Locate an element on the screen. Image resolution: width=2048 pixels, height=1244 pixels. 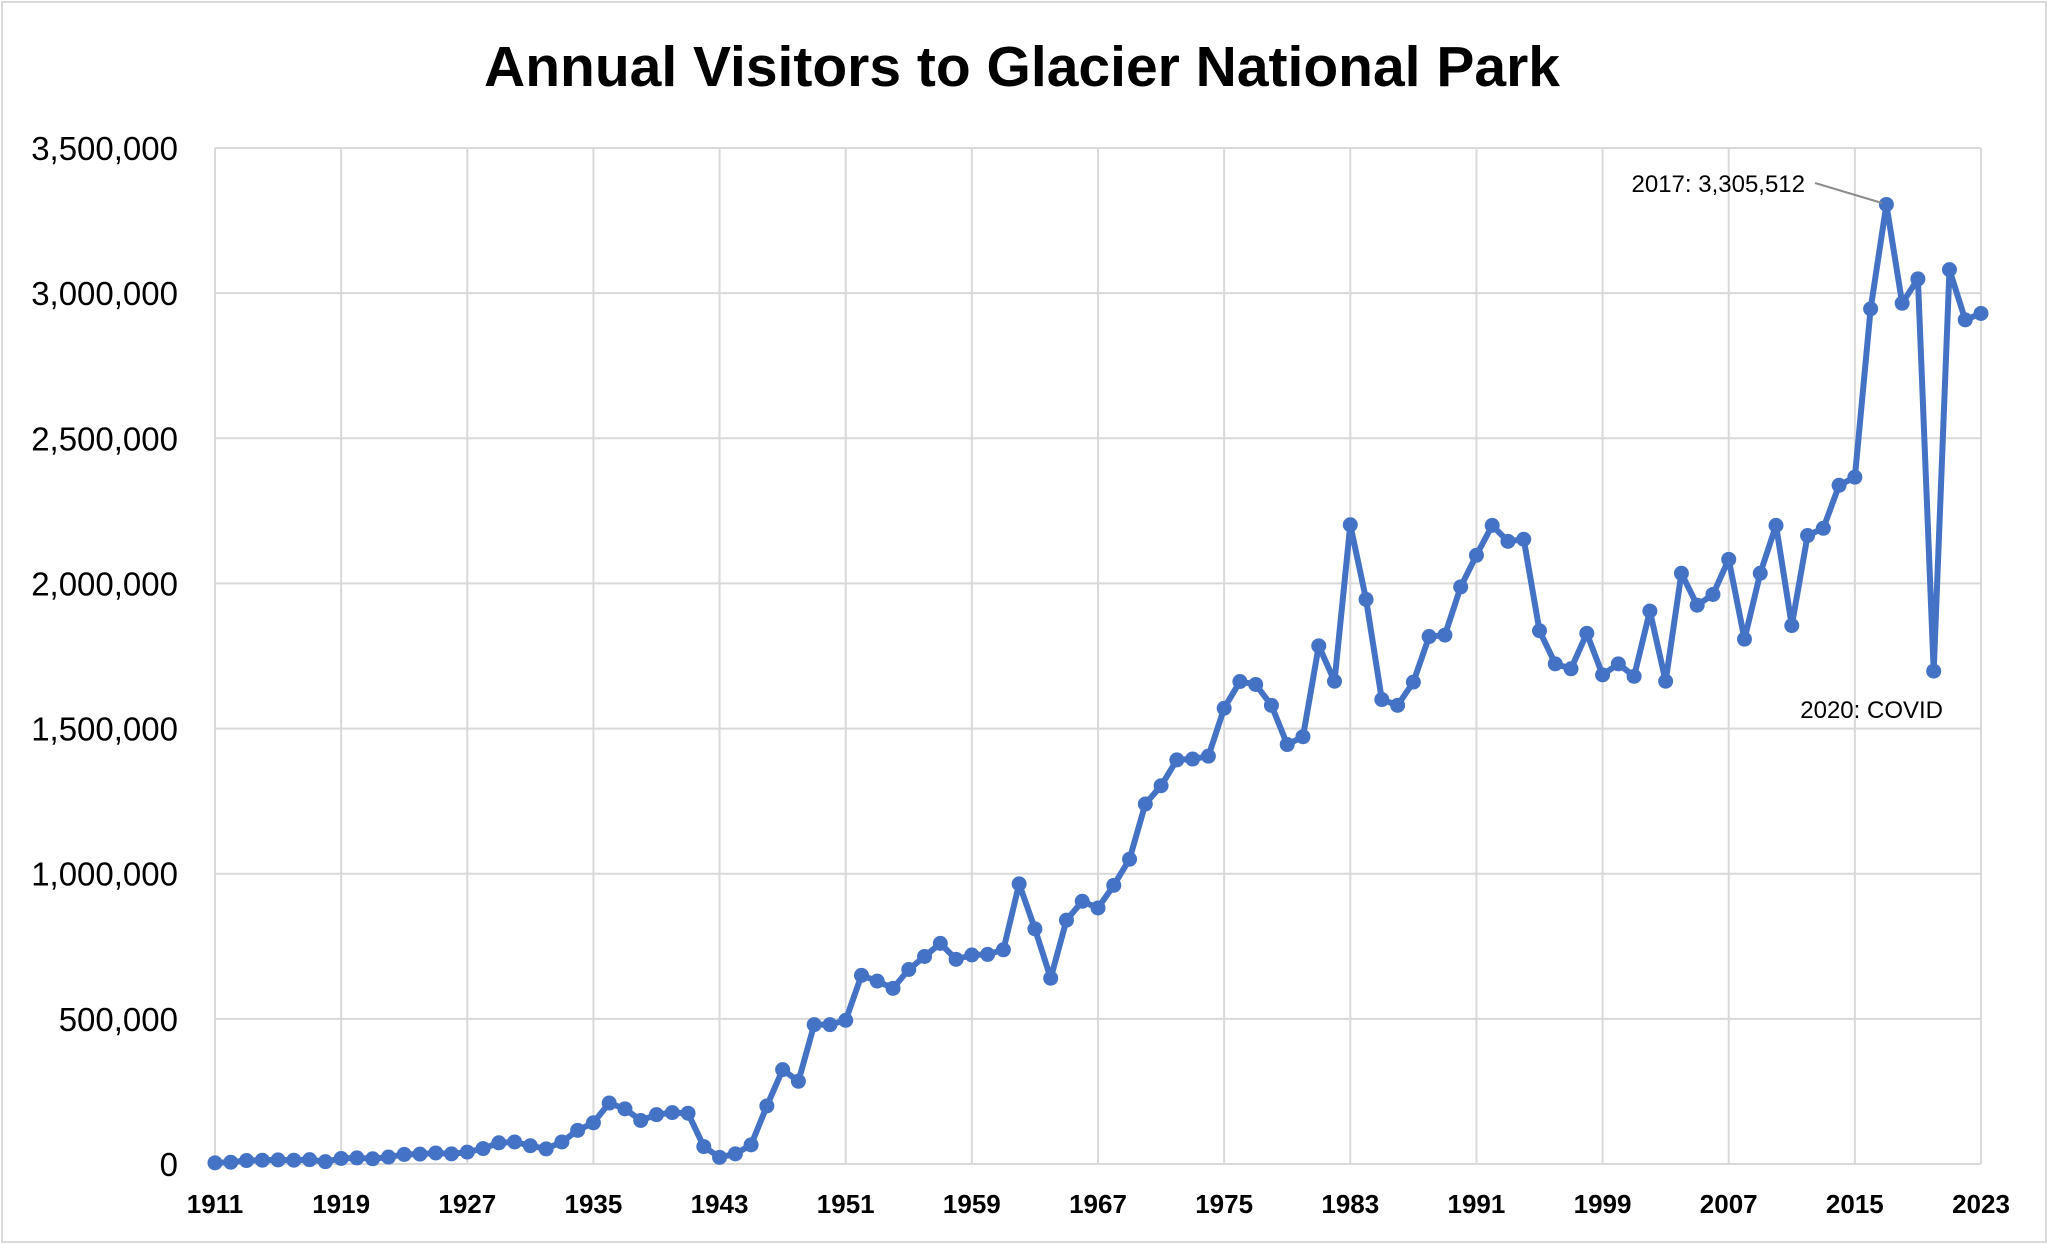
data-point-1944 is located at coordinates (735, 1154).